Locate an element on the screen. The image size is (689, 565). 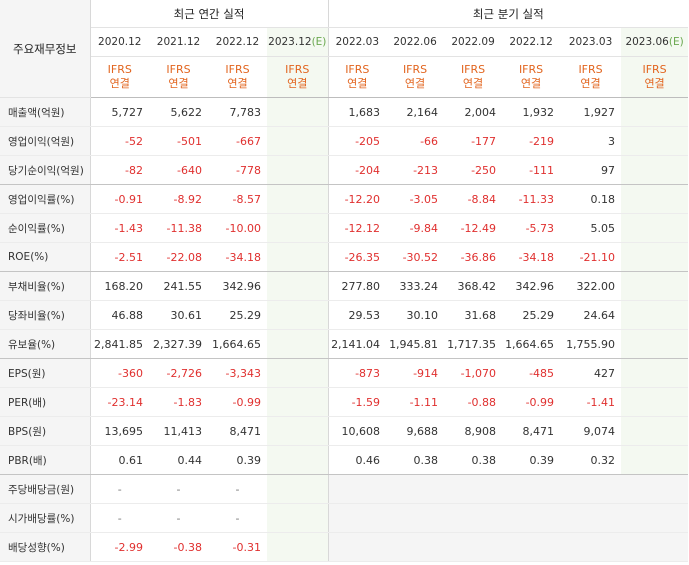
quarter-period-header: 2023.06(E) is located at coordinates (655, 42).